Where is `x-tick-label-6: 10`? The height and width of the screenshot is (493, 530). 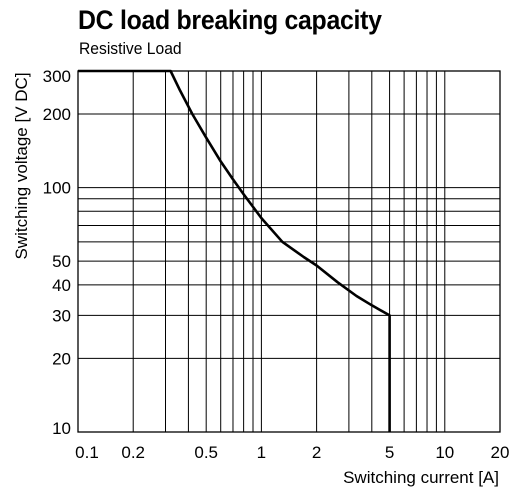 x-tick-label-6: 10 is located at coordinates (444, 452).